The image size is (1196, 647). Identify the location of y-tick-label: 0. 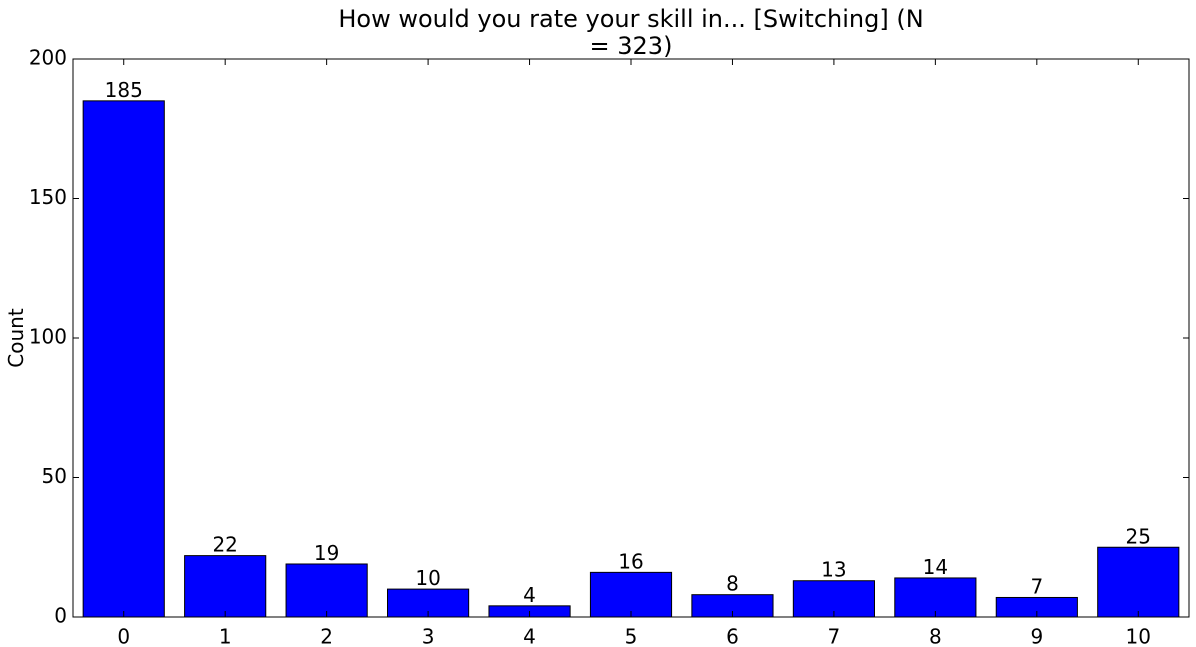
(60, 616).